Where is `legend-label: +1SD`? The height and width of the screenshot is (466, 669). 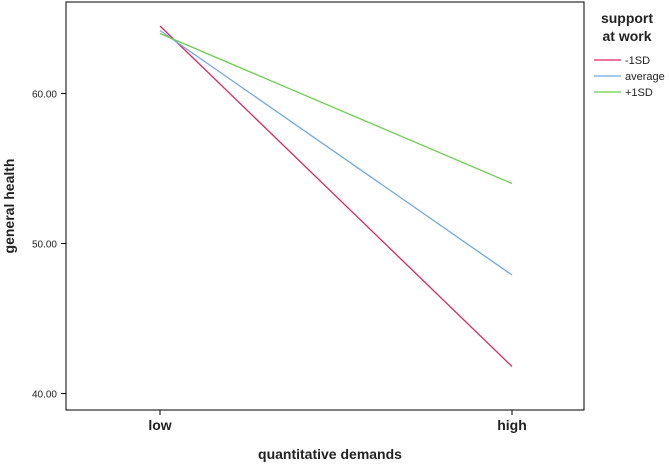 legend-label: +1SD is located at coordinates (639, 93).